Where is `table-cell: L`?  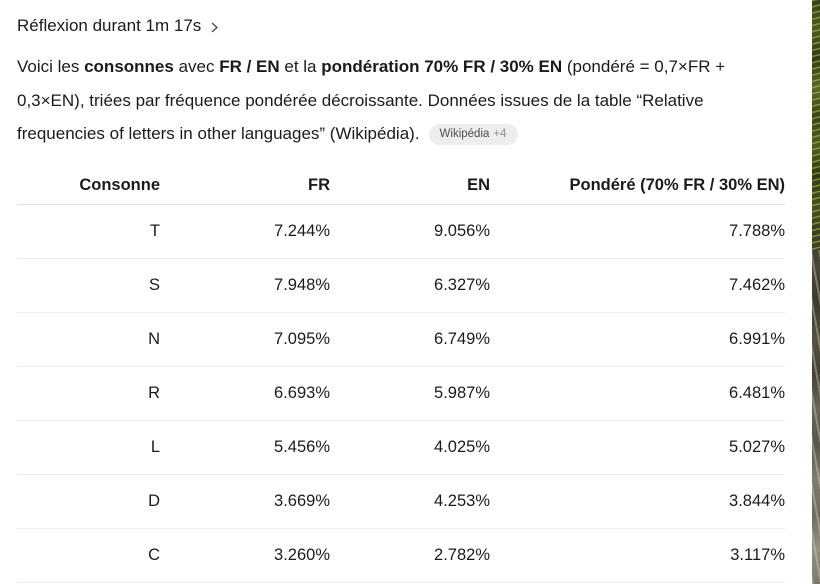 table-cell: L is located at coordinates (88, 447).